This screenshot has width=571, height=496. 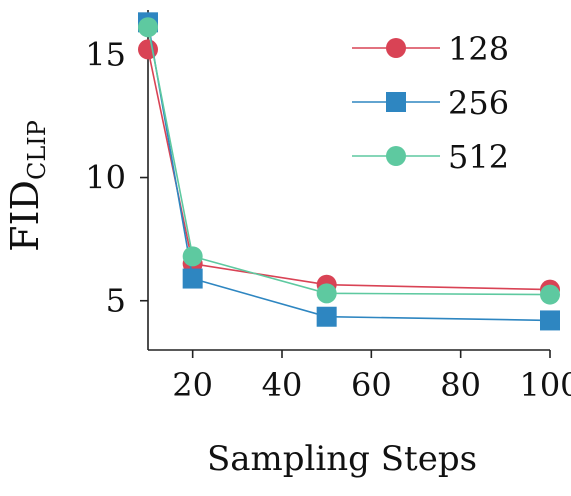 What do you see at coordinates (105, 178) in the screenshot?
I see `y-tick-label: 10` at bounding box center [105, 178].